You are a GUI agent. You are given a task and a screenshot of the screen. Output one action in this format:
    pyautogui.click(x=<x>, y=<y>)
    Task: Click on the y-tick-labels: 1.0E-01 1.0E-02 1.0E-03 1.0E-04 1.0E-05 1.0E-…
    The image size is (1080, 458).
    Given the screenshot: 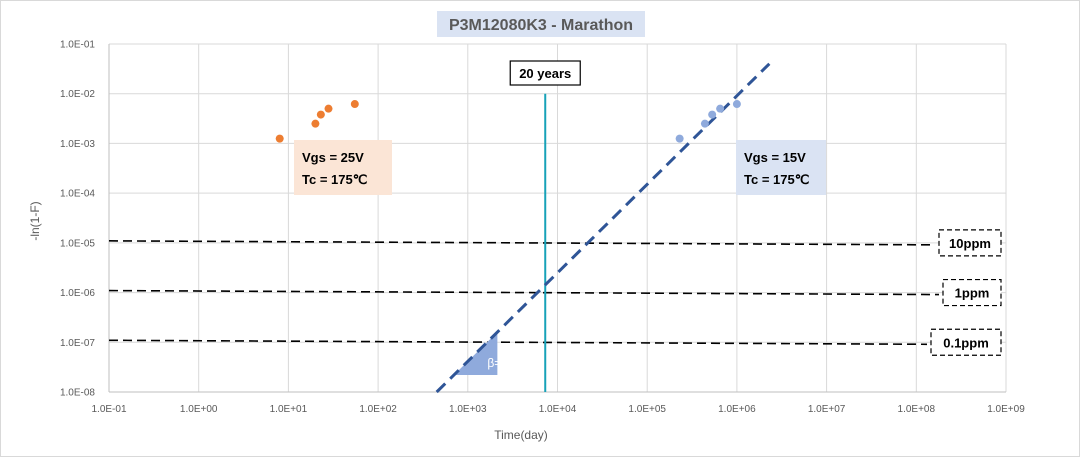 What is the action you would take?
    pyautogui.click(x=77, y=219)
    